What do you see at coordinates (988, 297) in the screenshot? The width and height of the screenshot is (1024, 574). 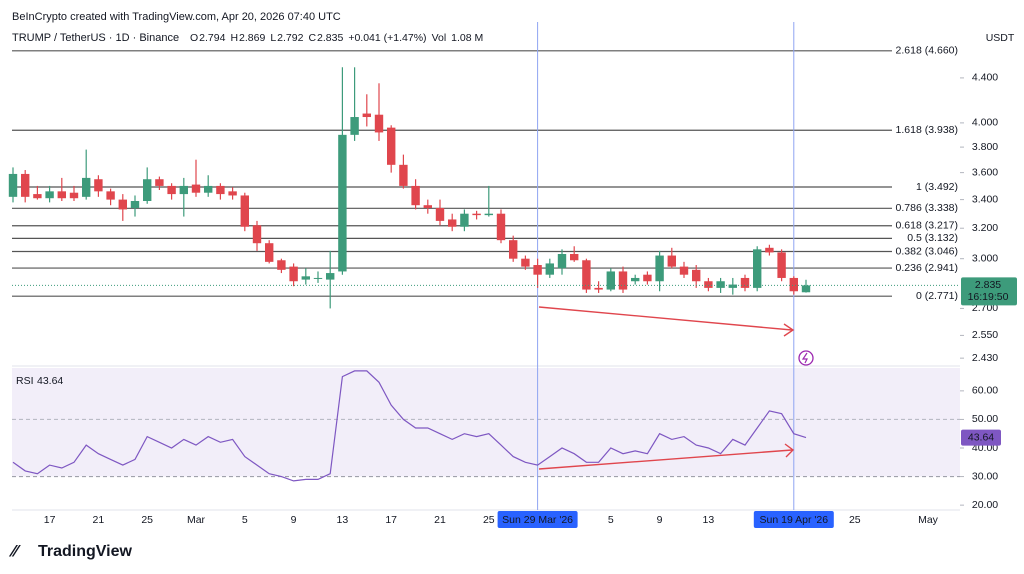 I see `countdown: 16:19:50` at bounding box center [988, 297].